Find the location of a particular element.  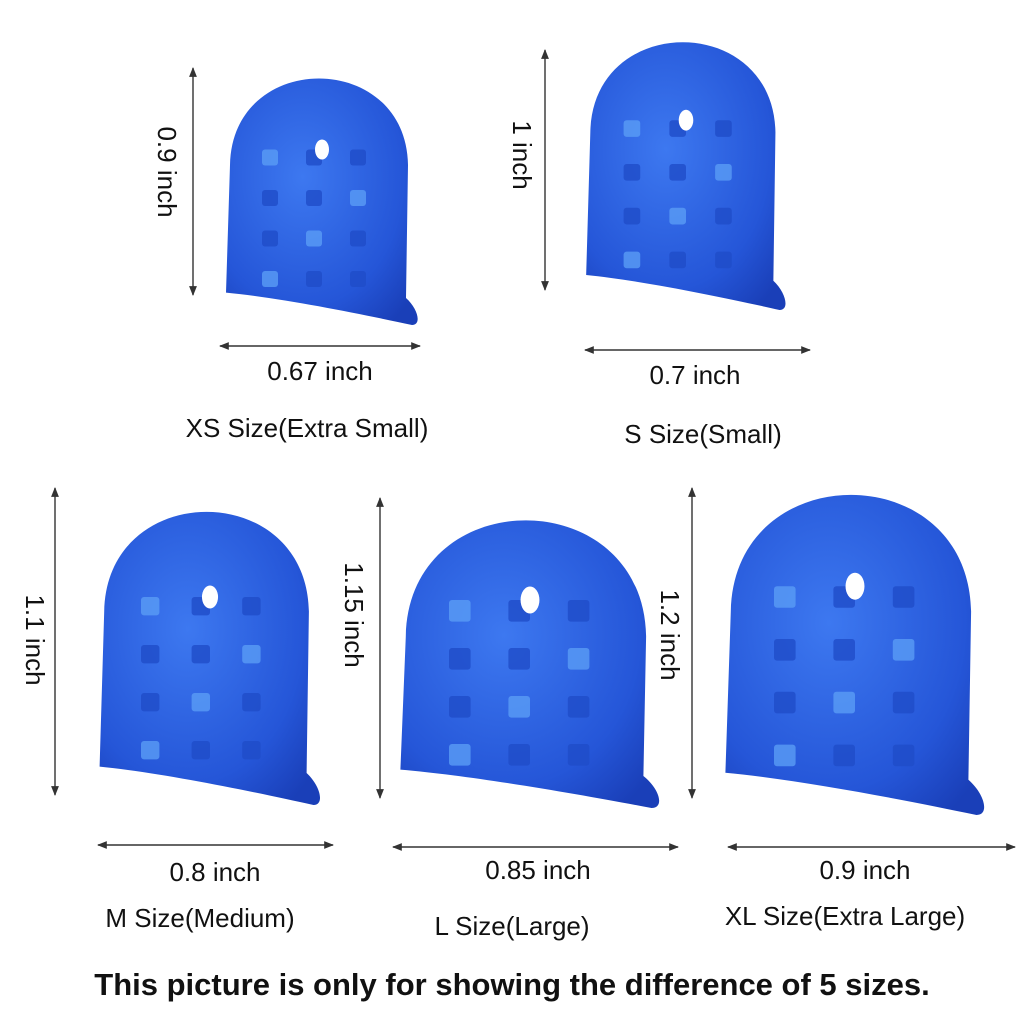

size-label: XS Size(Extra Small) is located at coordinates (307, 428).